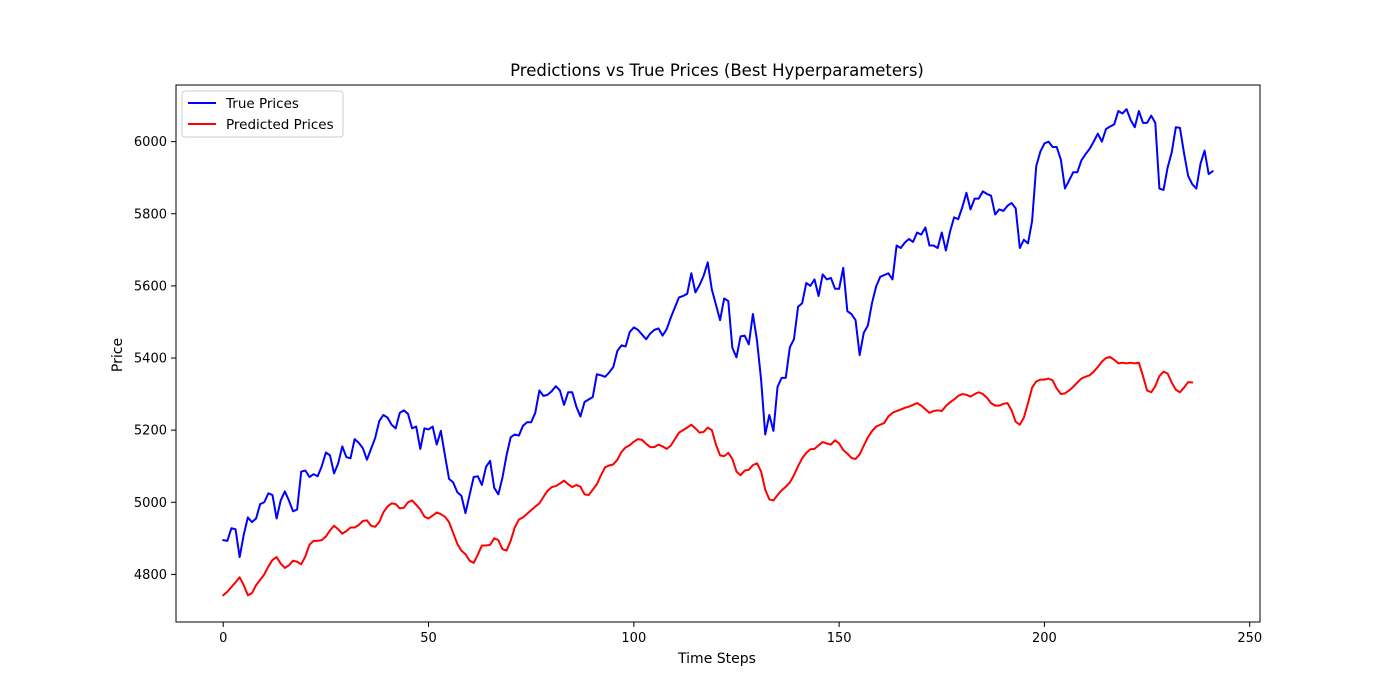  What do you see at coordinates (150, 214) in the screenshot?
I see `y-tick-label: 5800` at bounding box center [150, 214].